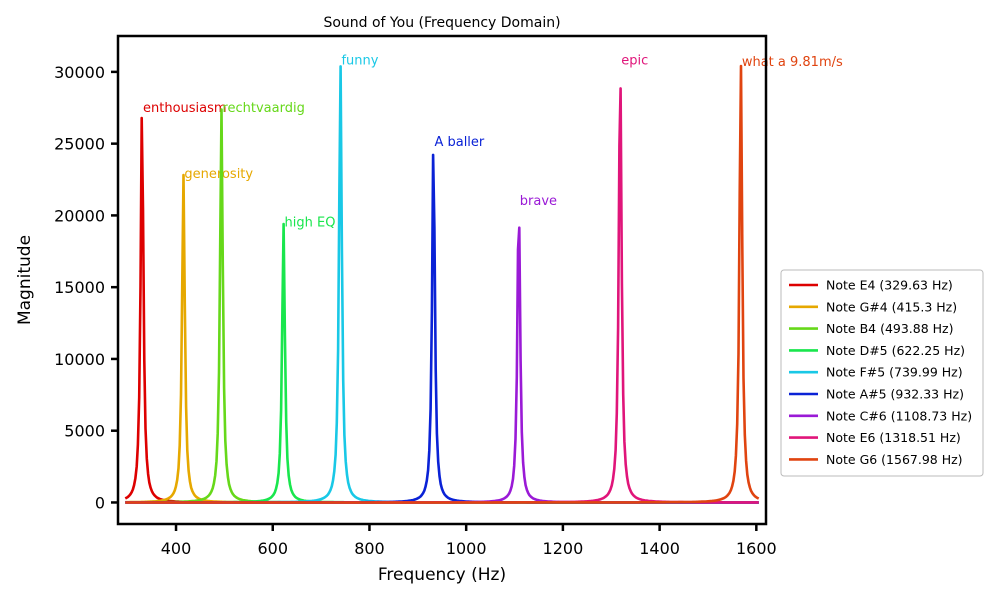 The height and width of the screenshot is (600, 1000). What do you see at coordinates (79, 287) in the screenshot?
I see `y-tick-label-3: 15000` at bounding box center [79, 287].